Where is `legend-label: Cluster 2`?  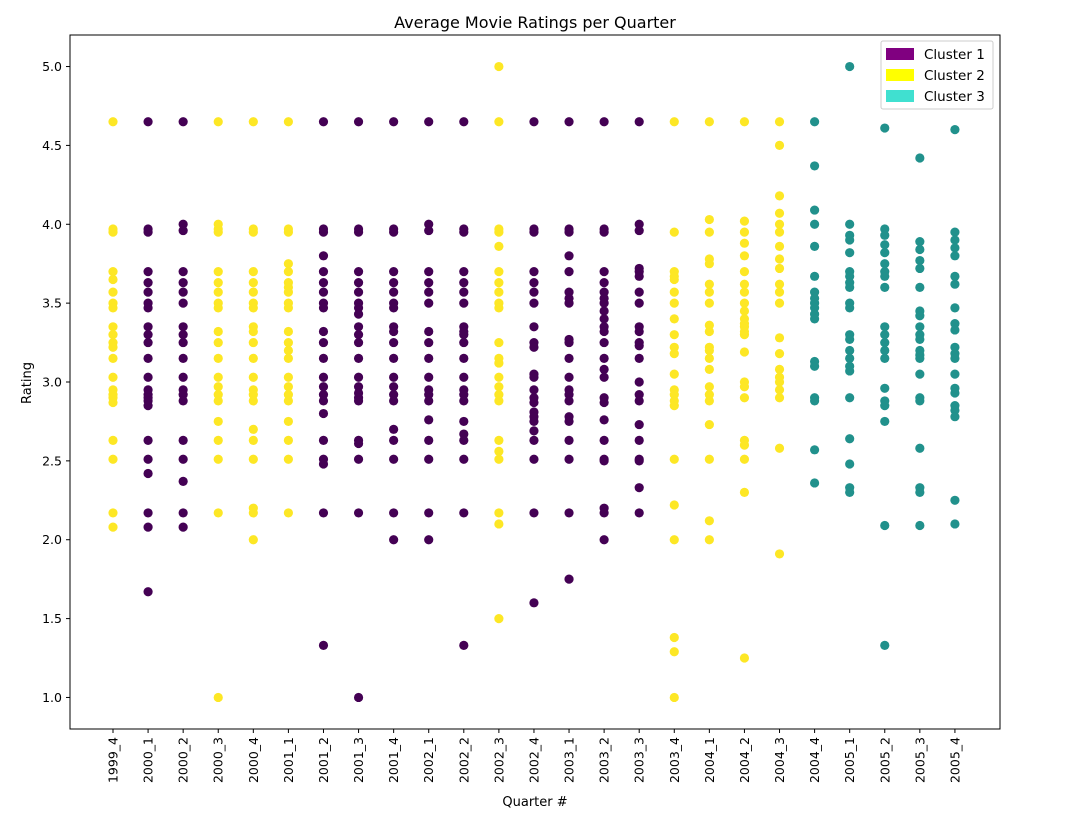 legend-label: Cluster 2 is located at coordinates (954, 76).